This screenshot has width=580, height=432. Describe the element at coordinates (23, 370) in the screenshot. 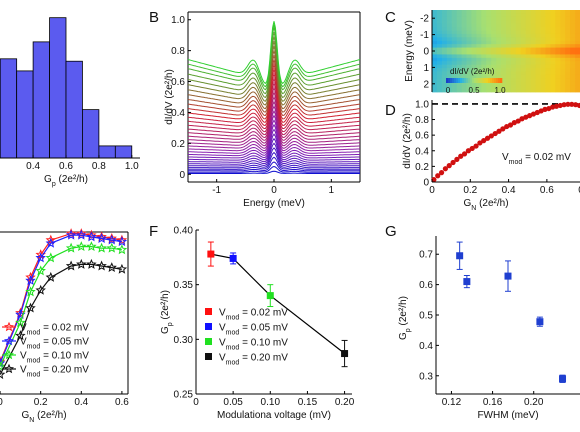

I see `e-legend-label-base: V` at that location.